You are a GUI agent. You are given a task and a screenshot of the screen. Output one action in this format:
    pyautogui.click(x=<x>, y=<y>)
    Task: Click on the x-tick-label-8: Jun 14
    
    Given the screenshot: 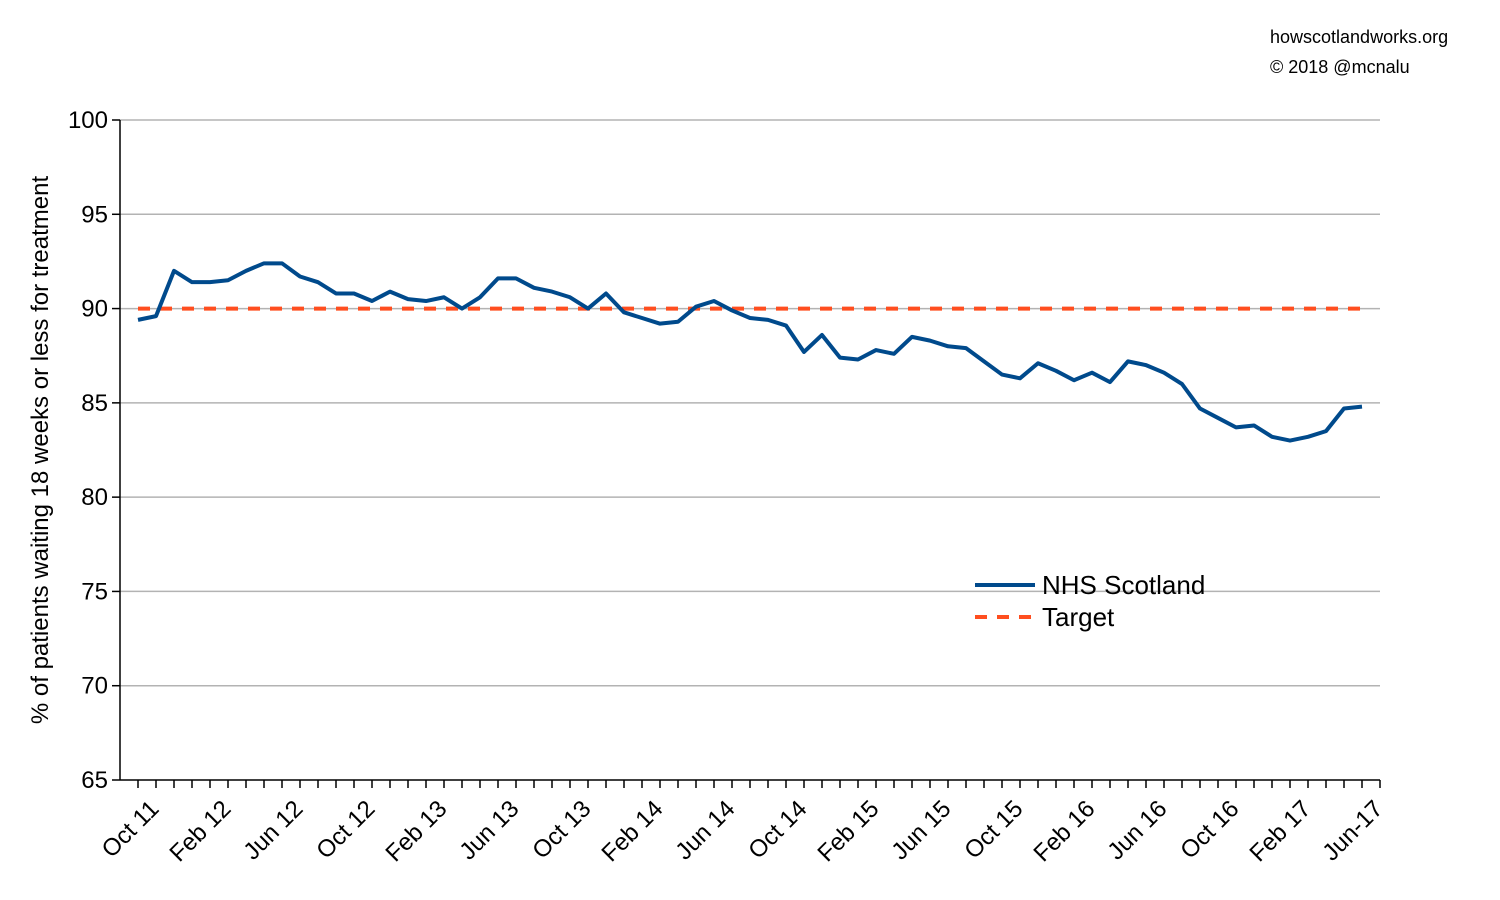 What is the action you would take?
    pyautogui.click(x=705, y=830)
    